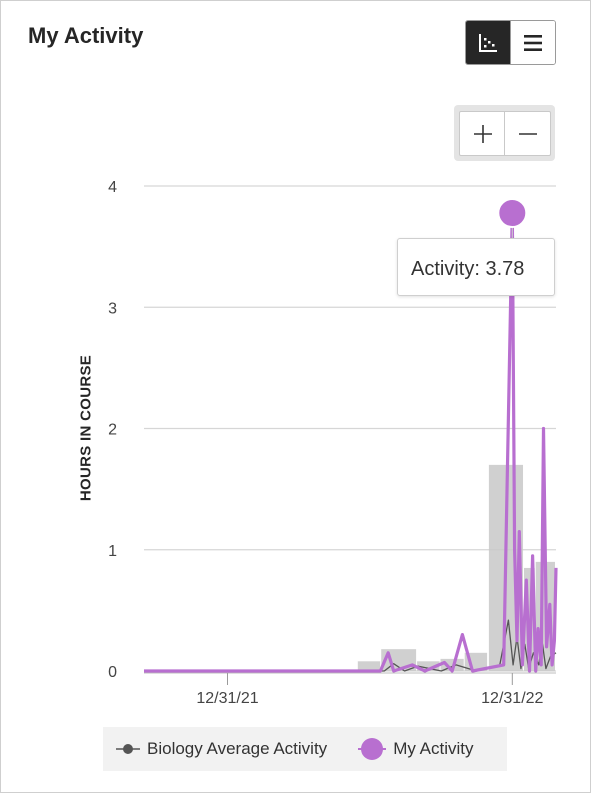  What do you see at coordinates (468, 269) in the screenshot?
I see `tooltip-text: Activity: 3.78` at bounding box center [468, 269].